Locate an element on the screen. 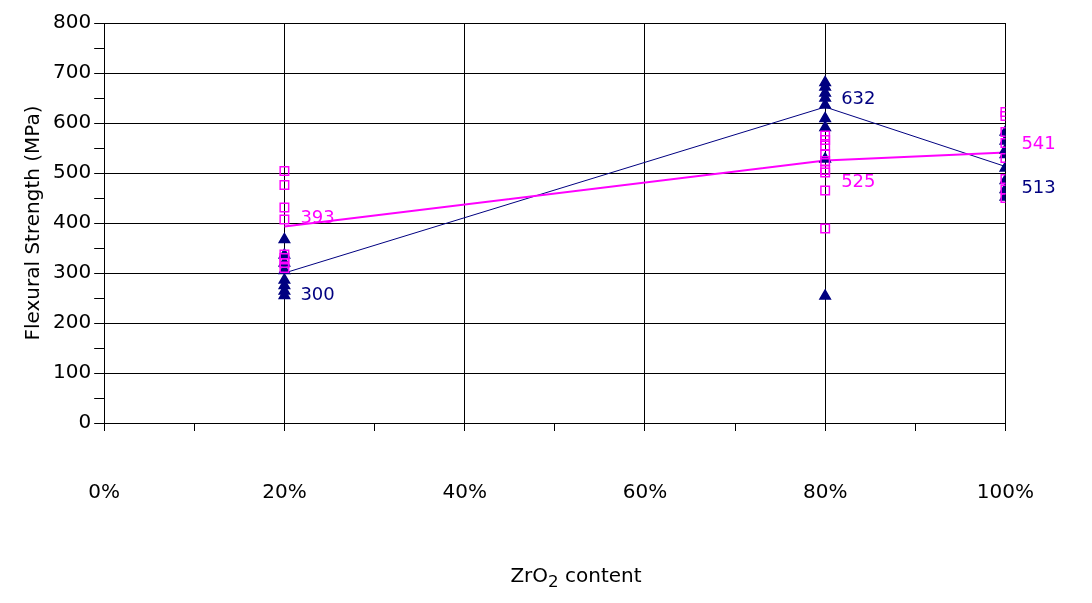 The height and width of the screenshot is (603, 1092). x-tick-label: 20% is located at coordinates (284, 491).